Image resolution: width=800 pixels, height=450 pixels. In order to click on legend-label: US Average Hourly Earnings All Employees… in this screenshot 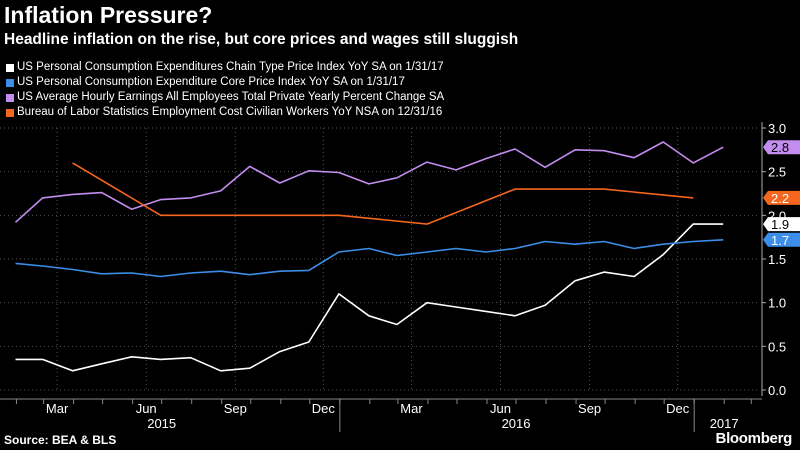, I will do `click(231, 97)`.